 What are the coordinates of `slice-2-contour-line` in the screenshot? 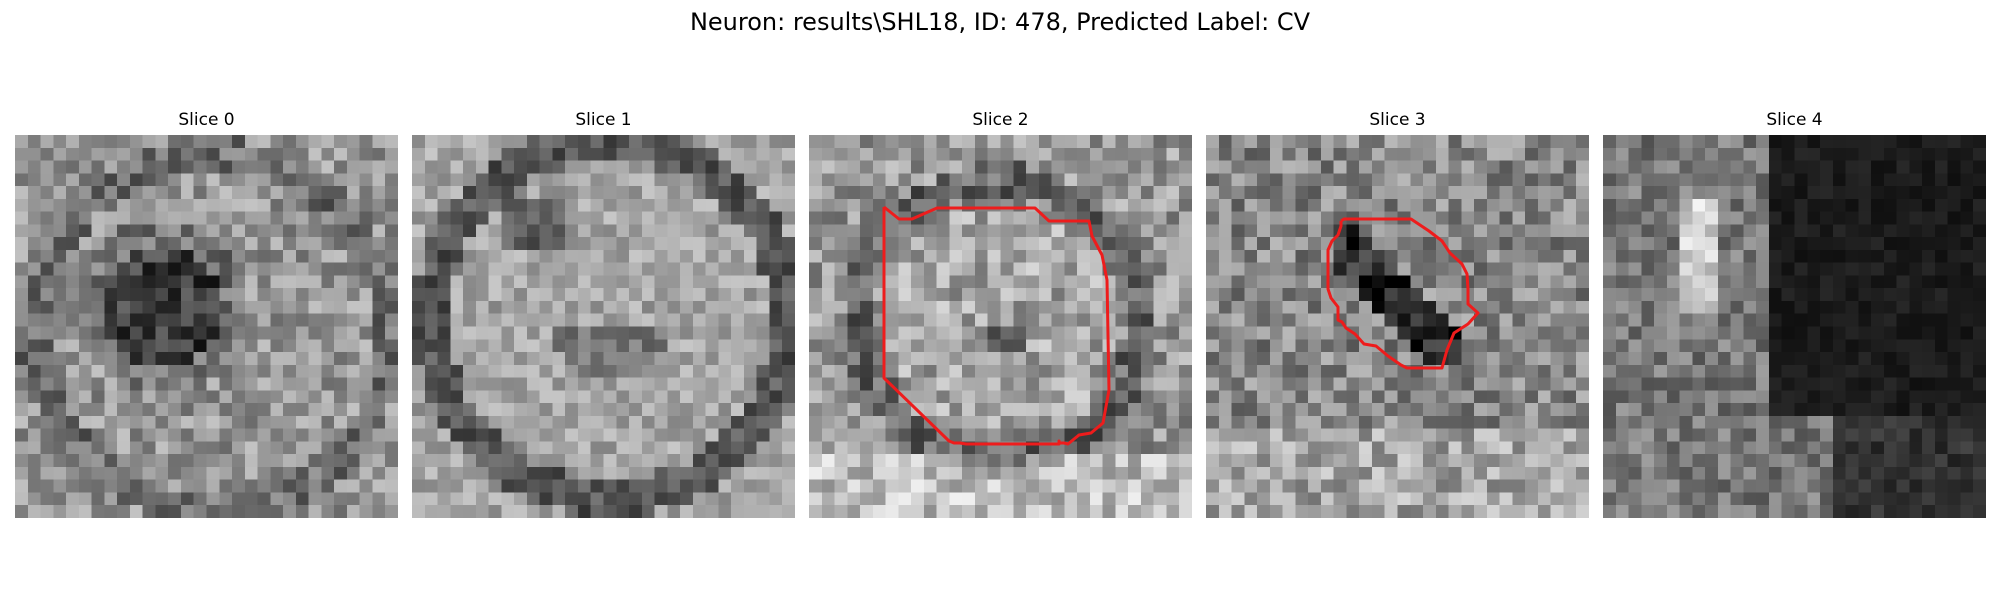 It's located at (996, 325).